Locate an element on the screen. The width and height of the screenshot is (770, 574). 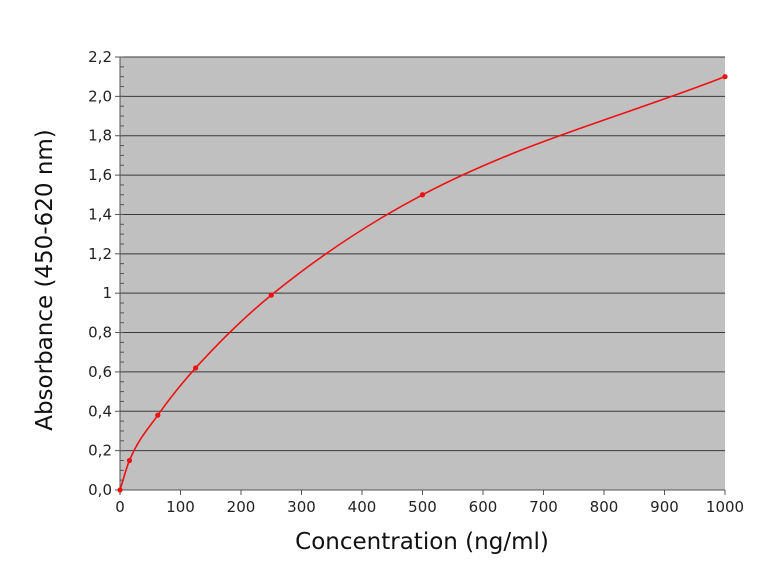
x-axis-ticks: 0 100 200 300 400 500 600 700 800 900 1000 is located at coordinates (429, 503).